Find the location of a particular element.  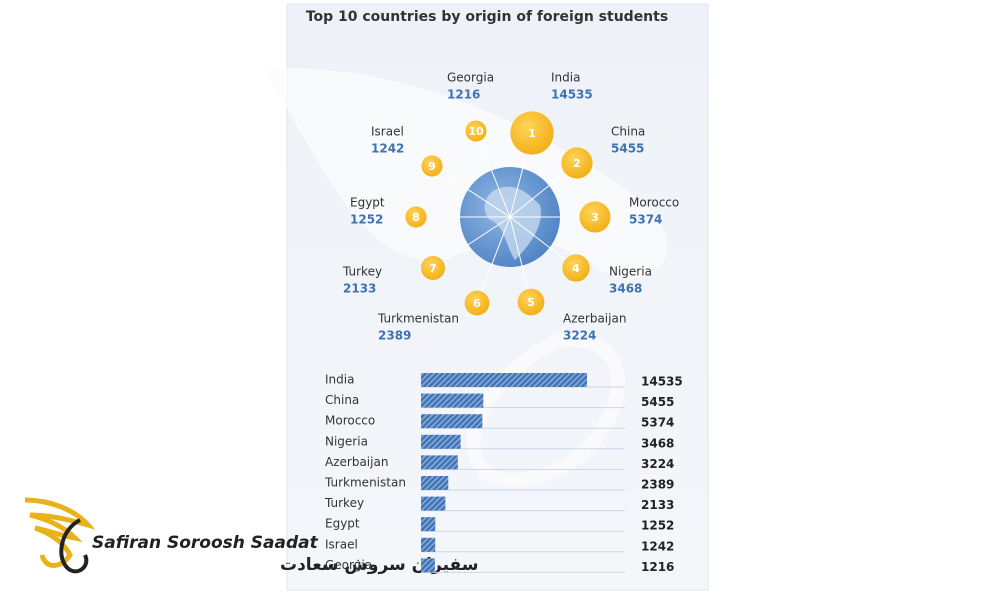

bubble-country: Morocco is located at coordinates (654, 203).